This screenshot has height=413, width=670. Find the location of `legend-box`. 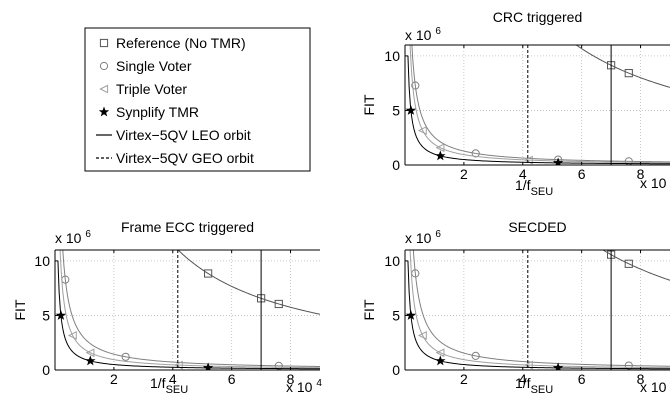

legend-box is located at coordinates (197, 99).